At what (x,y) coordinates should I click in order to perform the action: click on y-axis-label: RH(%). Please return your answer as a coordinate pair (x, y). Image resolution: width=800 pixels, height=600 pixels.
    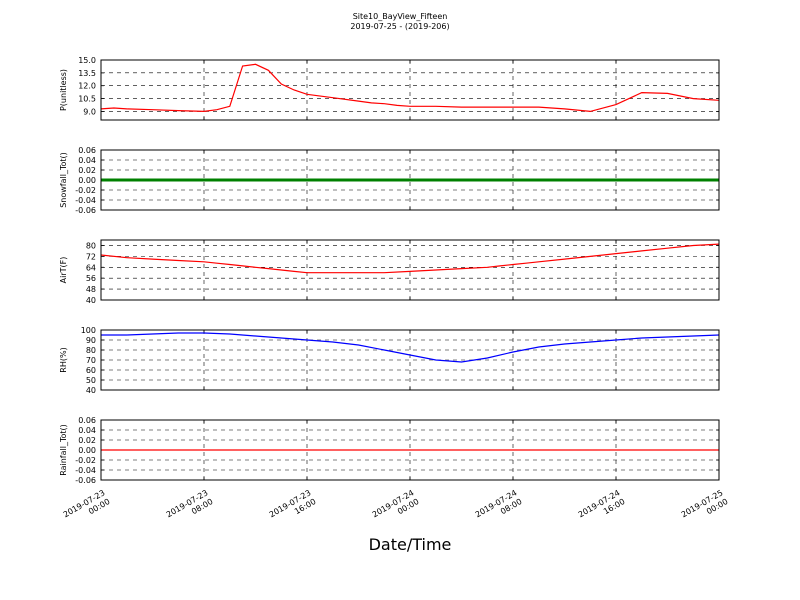
    Looking at the image, I should click on (63, 359).